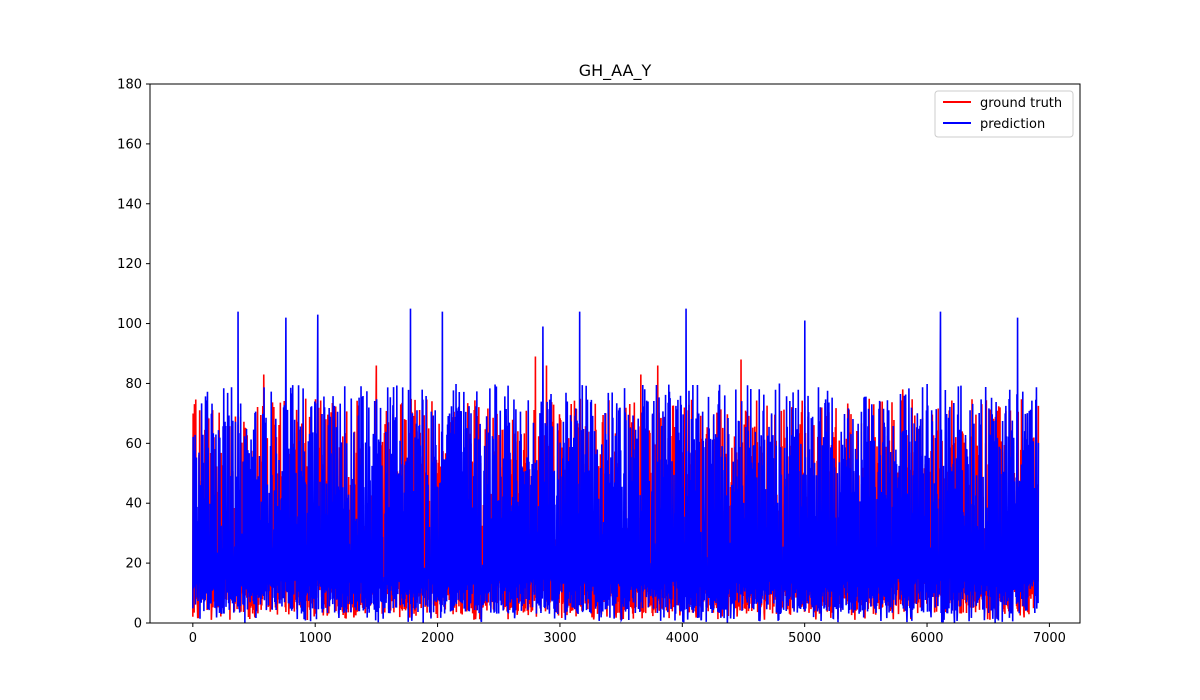  What do you see at coordinates (133, 504) in the screenshot?
I see `y-tick-label: 40` at bounding box center [133, 504].